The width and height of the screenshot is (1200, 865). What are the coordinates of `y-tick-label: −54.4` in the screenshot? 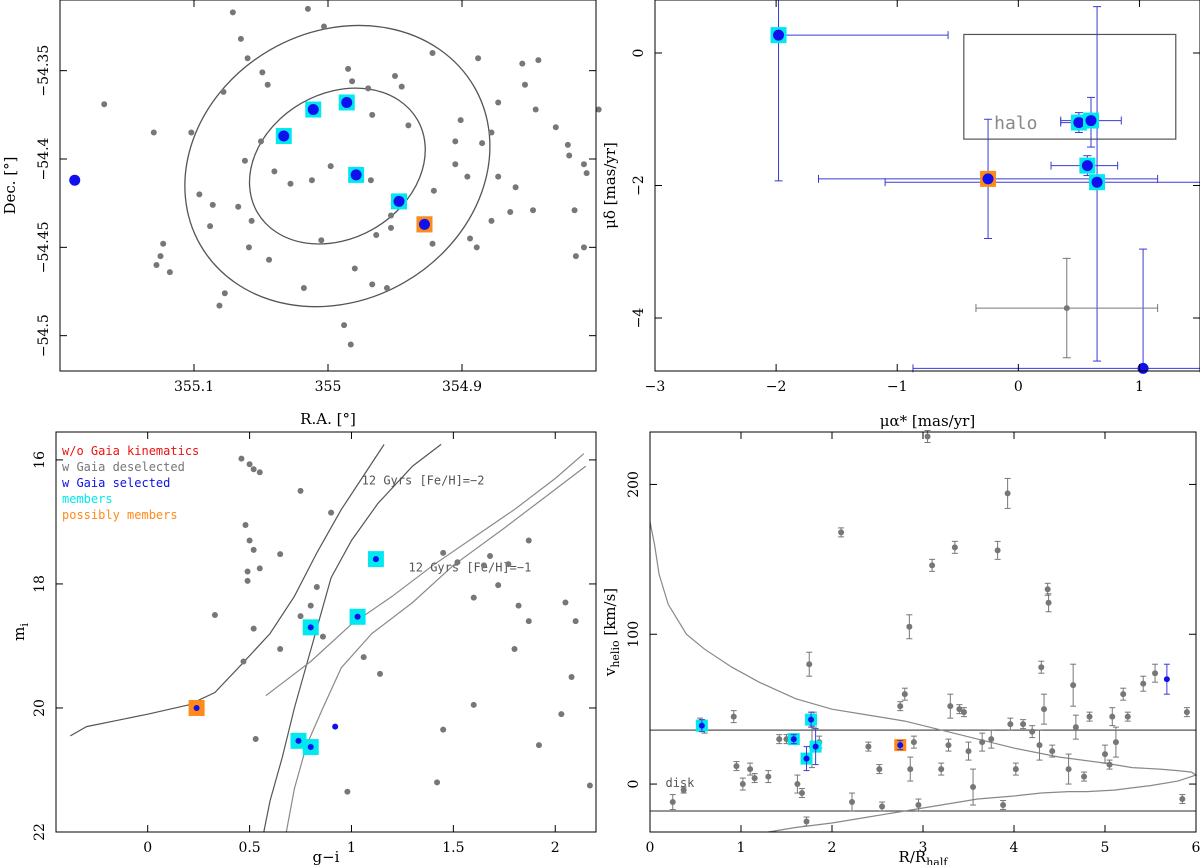 It's located at (44, 158).